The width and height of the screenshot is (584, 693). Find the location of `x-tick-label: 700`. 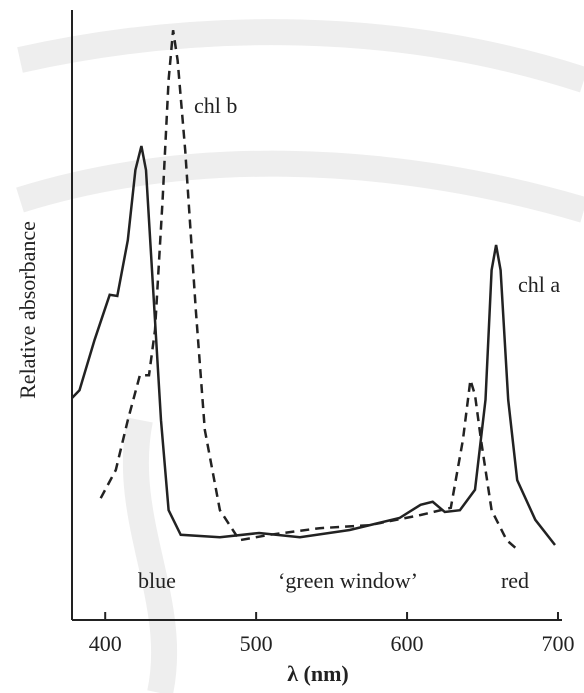

x-tick-label: 700 is located at coordinates (557, 643).